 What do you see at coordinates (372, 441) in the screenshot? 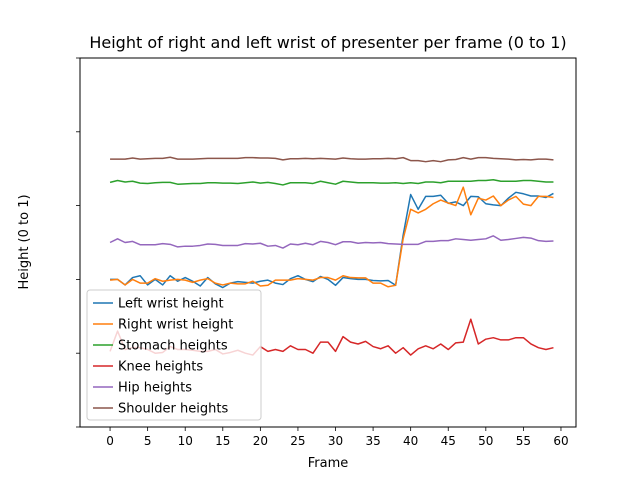
I see `x-tick-label-7: 35` at bounding box center [372, 441].